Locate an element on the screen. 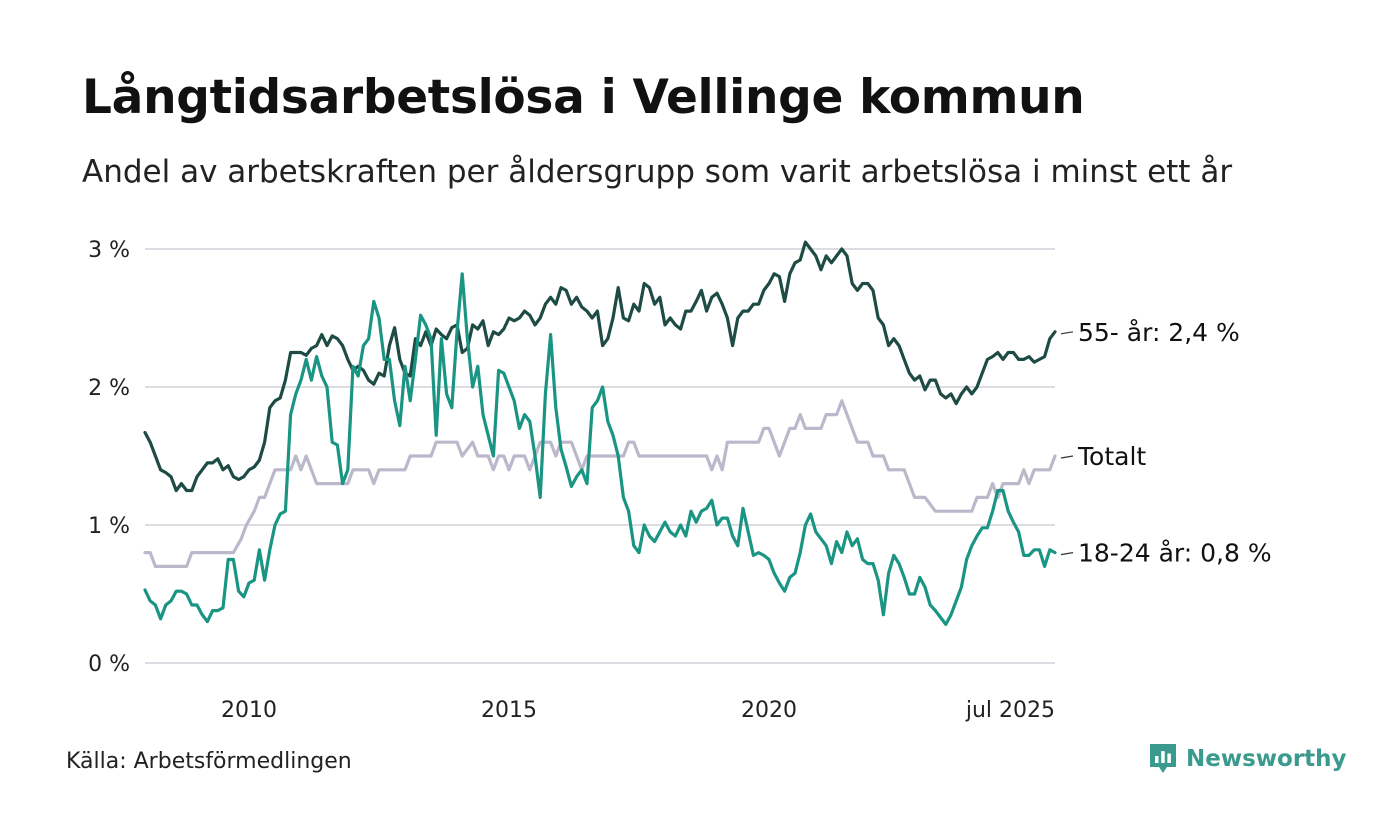 This screenshot has width=1400, height=840. y-tick-label: 2 % is located at coordinates (109, 388).